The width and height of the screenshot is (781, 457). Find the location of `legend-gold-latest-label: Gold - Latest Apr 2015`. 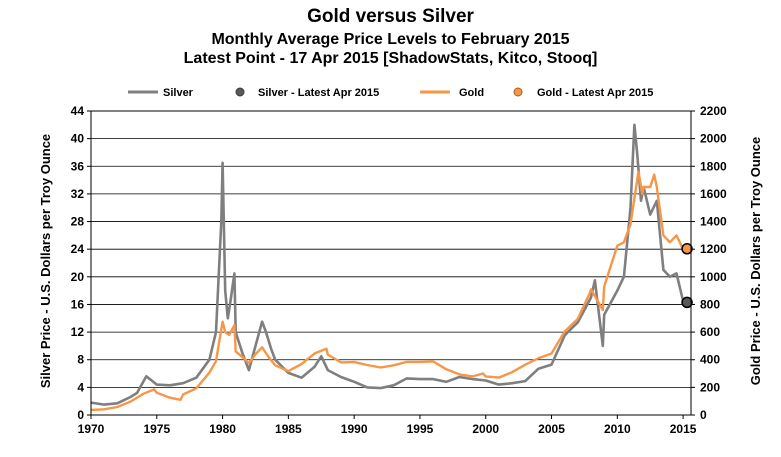

legend-gold-latest-label: Gold - Latest Apr 2015 is located at coordinates (595, 93).